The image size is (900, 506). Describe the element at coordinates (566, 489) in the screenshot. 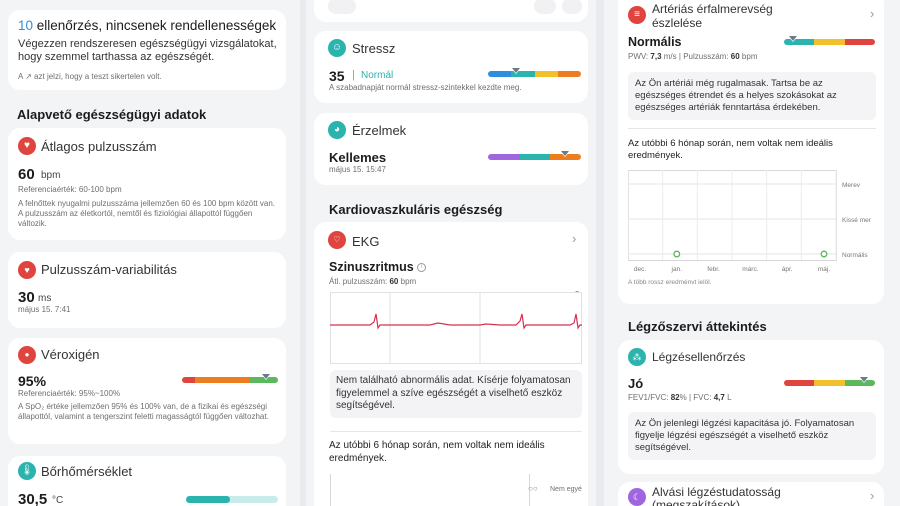

I see `ekg-legend-label: Nem egyé` at that location.